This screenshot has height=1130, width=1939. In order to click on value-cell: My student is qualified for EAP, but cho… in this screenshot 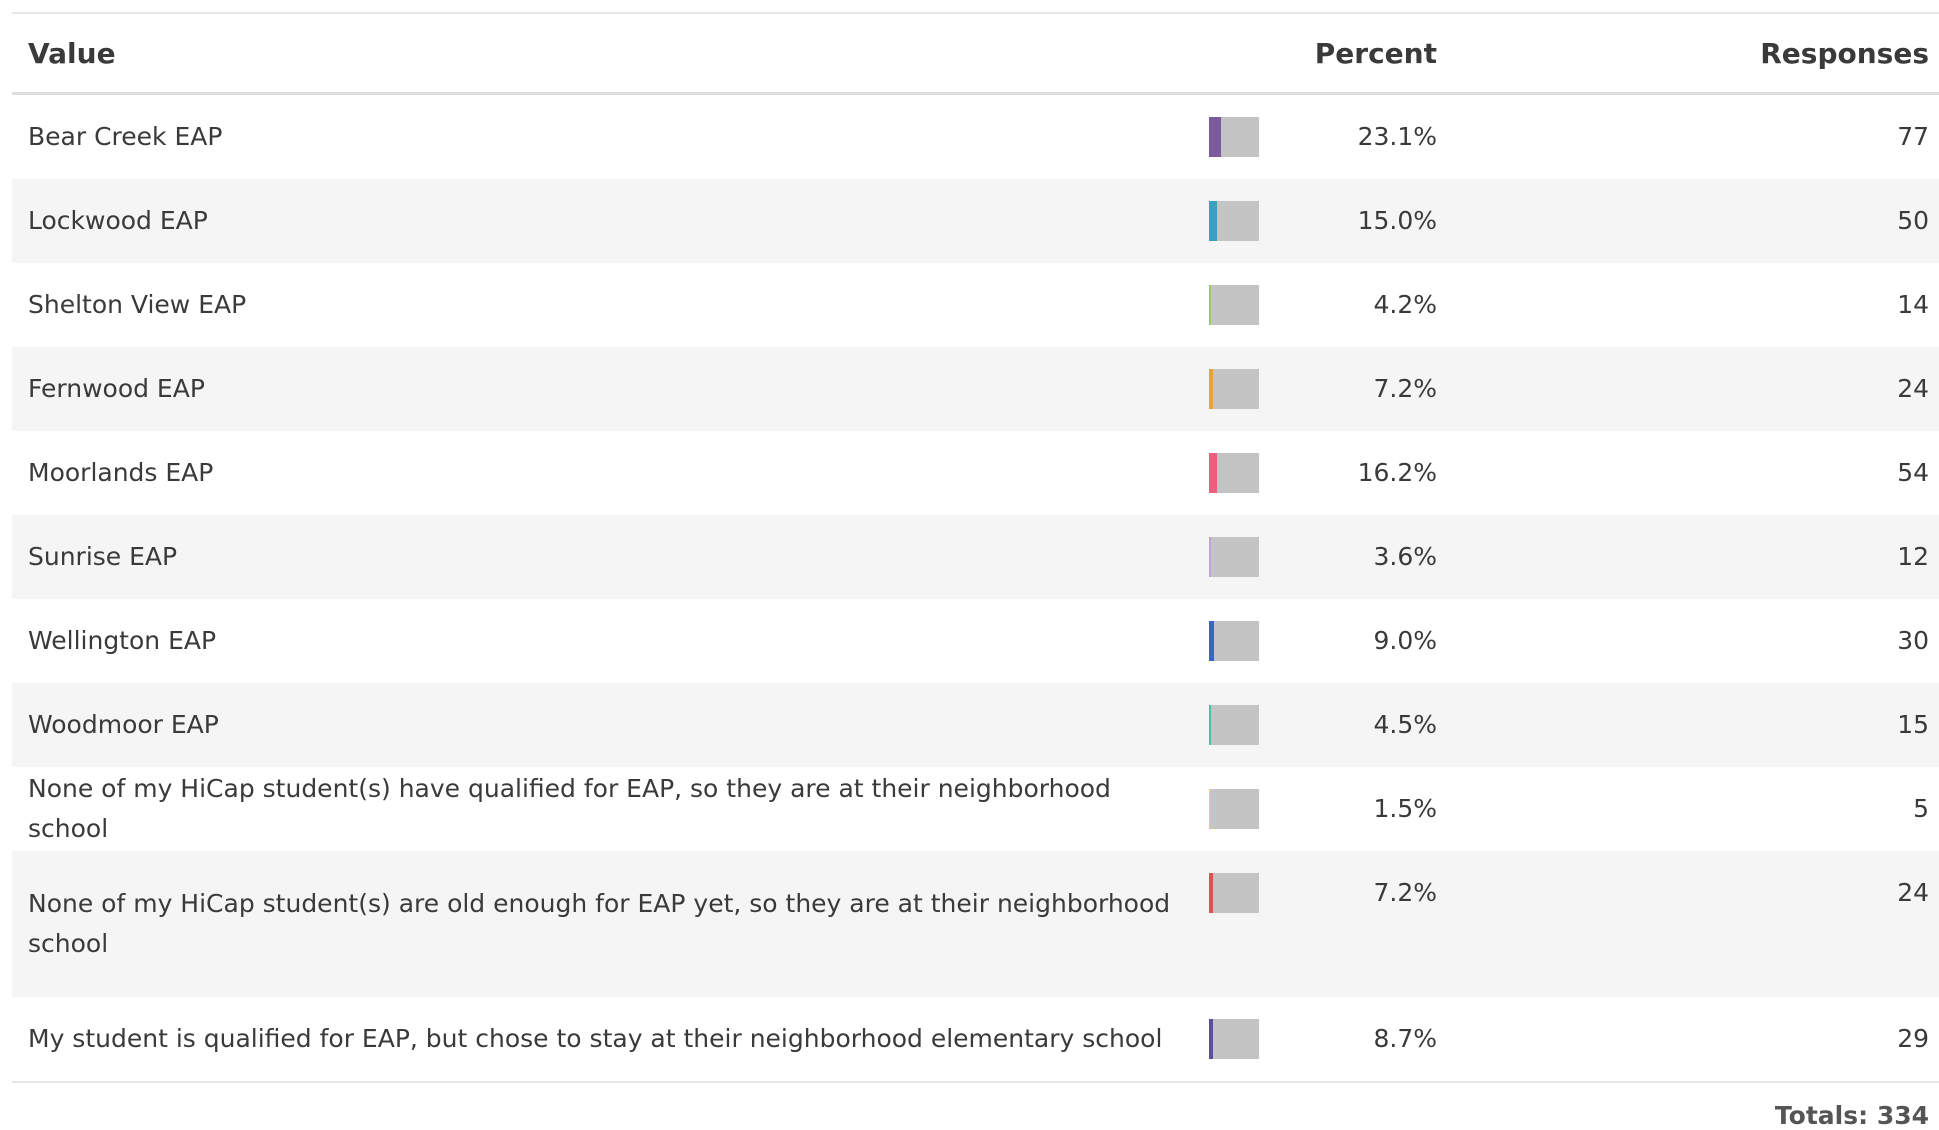, I will do `click(610, 1040)`.